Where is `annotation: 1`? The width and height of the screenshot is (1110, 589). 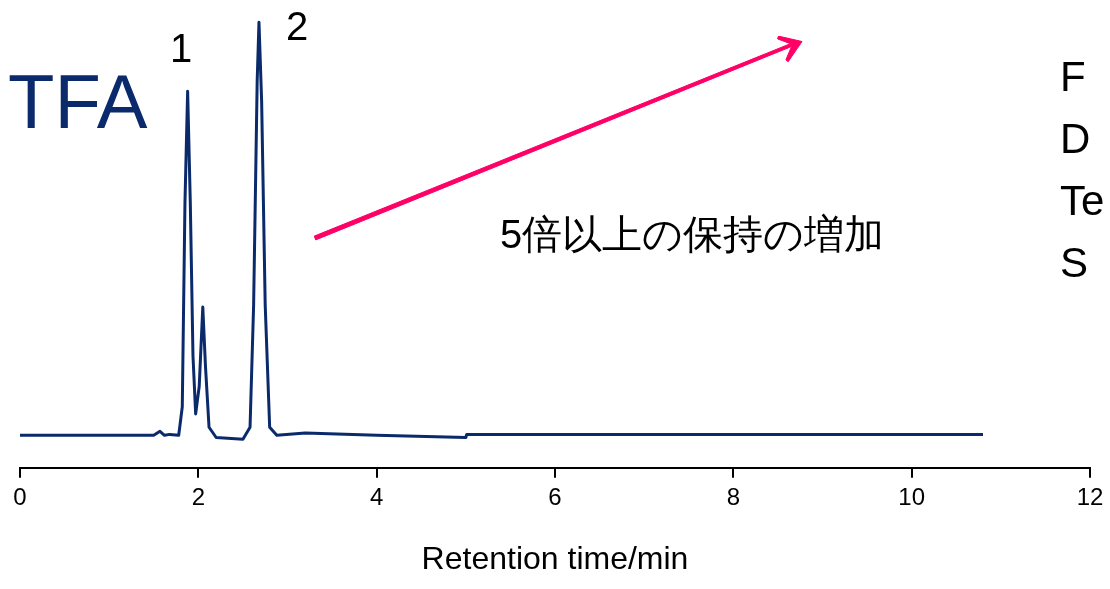
annotation: 1 is located at coordinates (181, 48).